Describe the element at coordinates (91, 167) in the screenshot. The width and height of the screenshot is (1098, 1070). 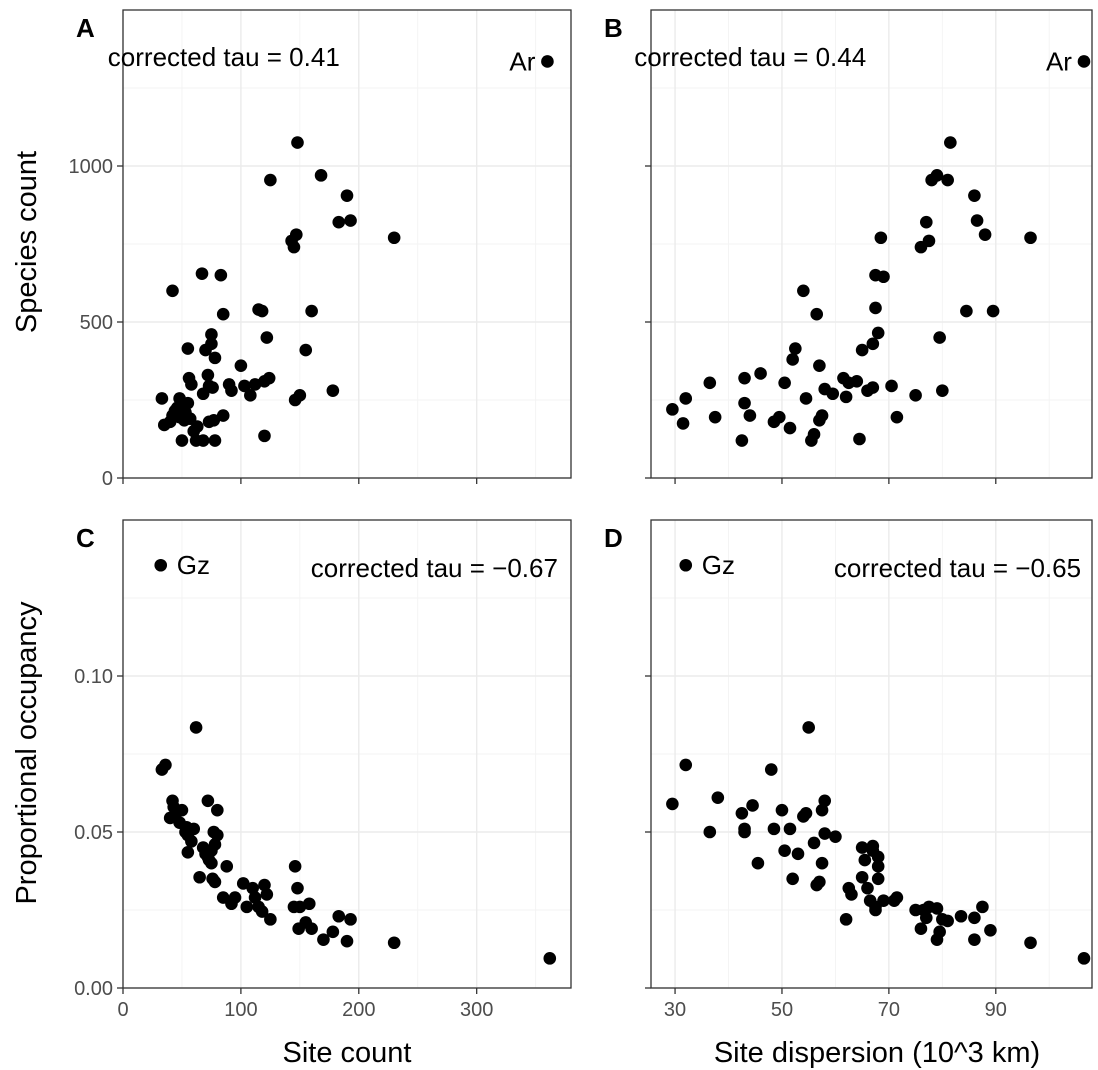
I see `y-tick-label: 1000` at that location.